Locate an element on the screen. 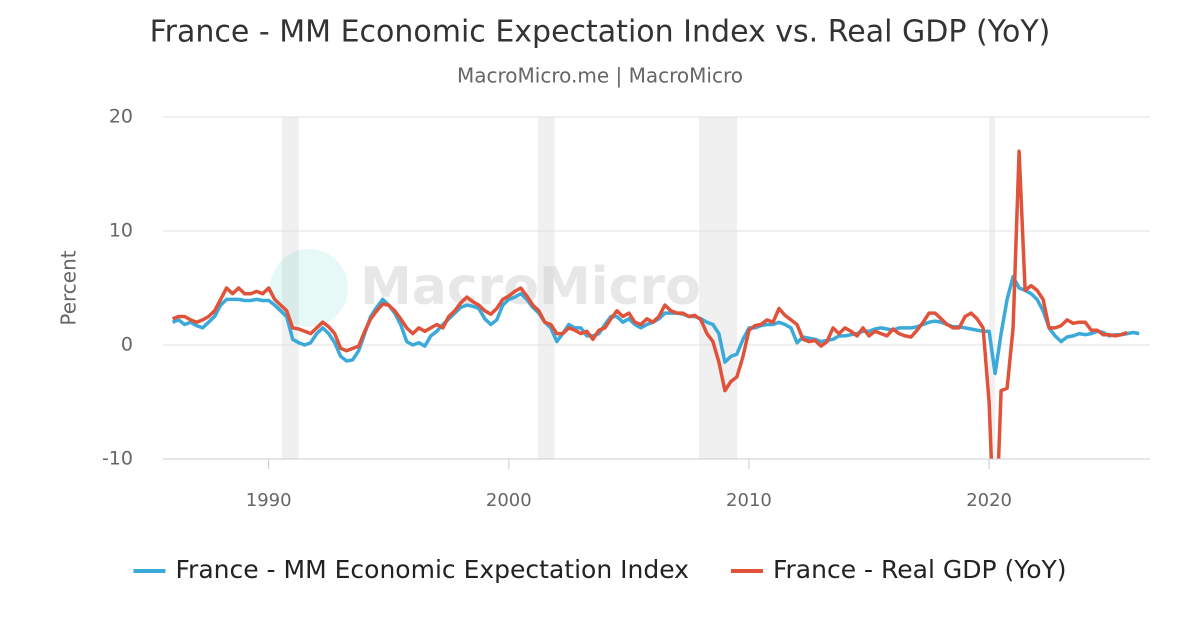 The height and width of the screenshot is (630, 1200). legend-item: France - MM Economic Expectation Index is located at coordinates (411, 569).